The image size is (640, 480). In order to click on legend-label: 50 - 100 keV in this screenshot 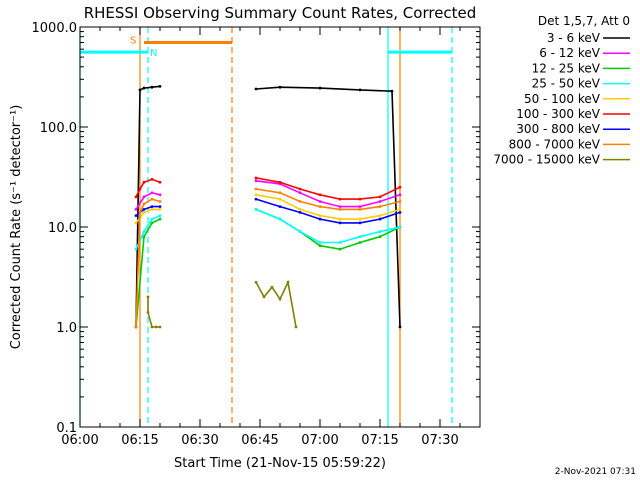, I will do `click(562, 99)`.